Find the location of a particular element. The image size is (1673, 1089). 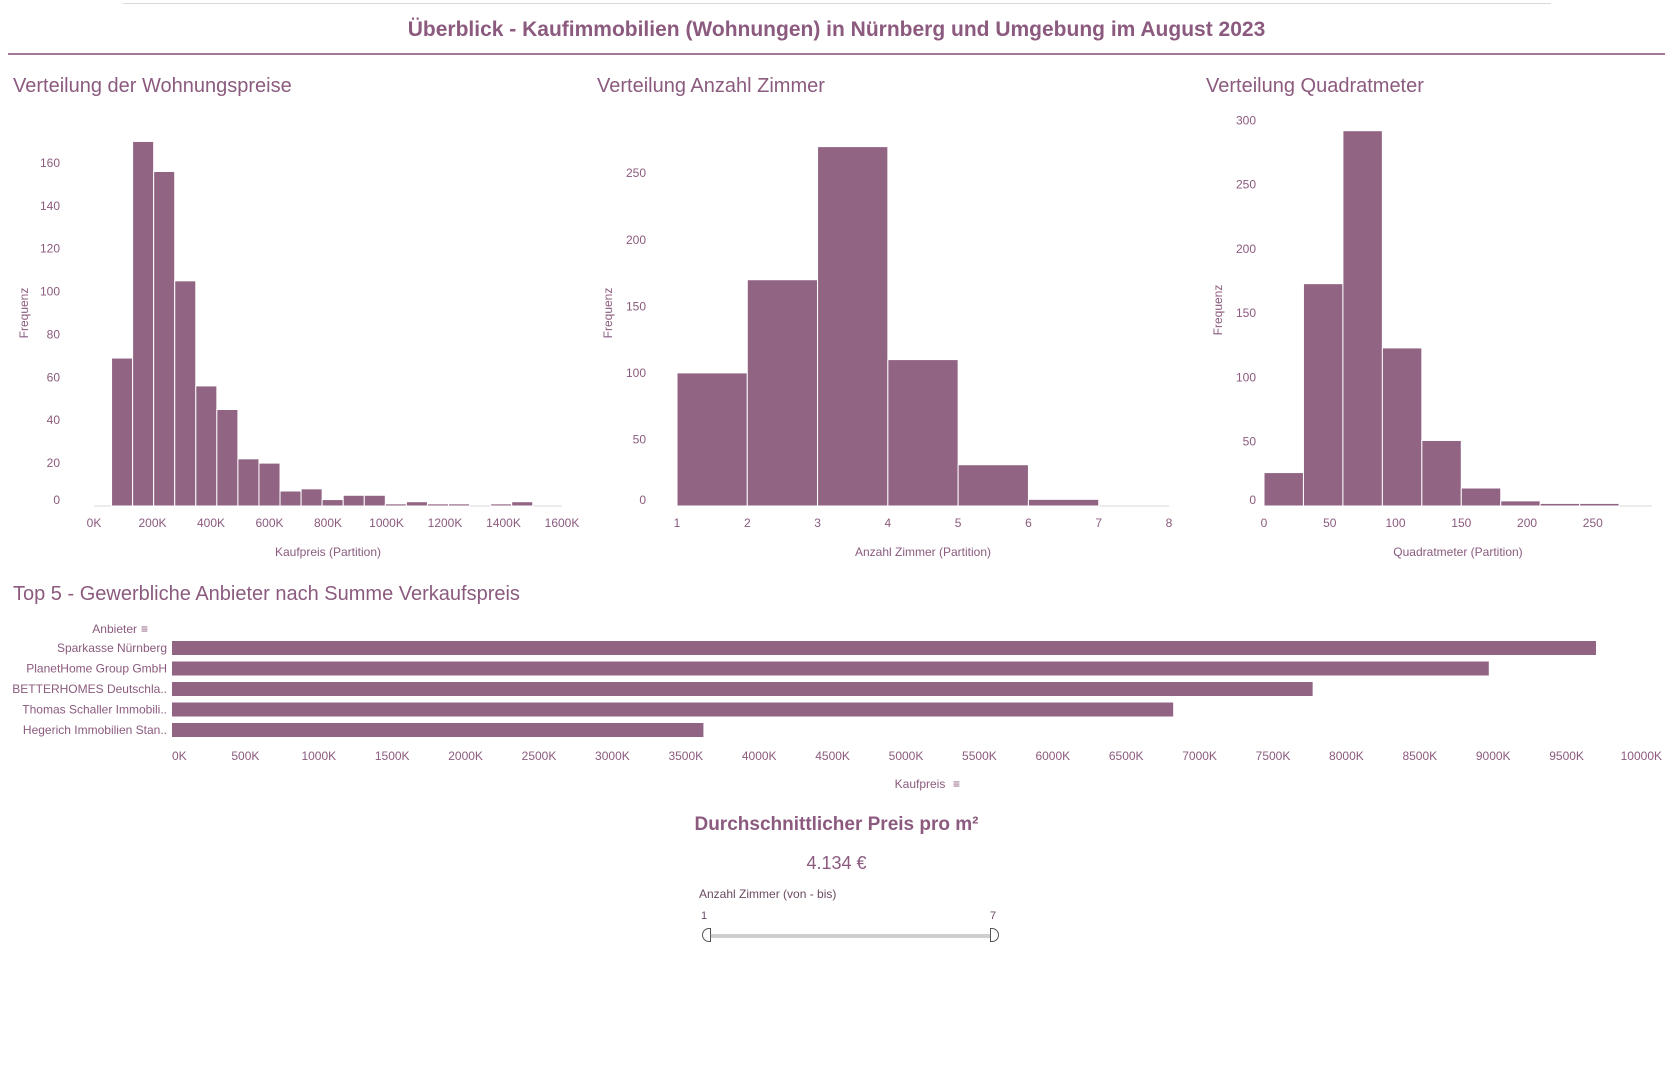

sqm-x-tick-label: 250 is located at coordinates (1593, 523).